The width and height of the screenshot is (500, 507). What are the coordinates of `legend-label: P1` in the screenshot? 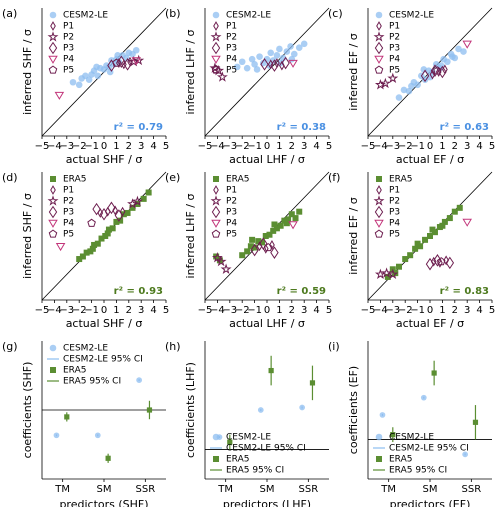 It's located at (68, 27).